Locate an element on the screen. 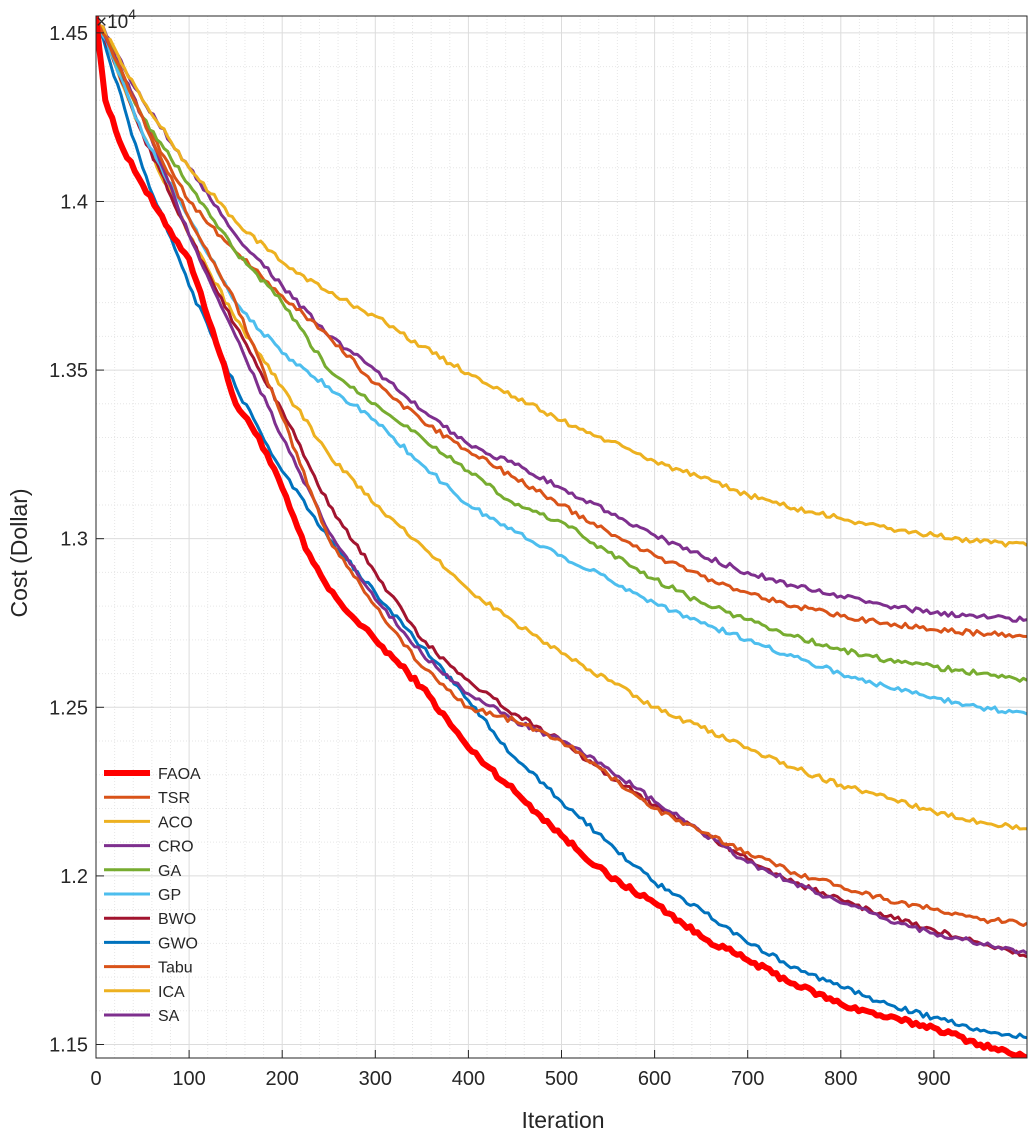 The image size is (1034, 1138). legend-label-gwo: GWO is located at coordinates (178, 943).